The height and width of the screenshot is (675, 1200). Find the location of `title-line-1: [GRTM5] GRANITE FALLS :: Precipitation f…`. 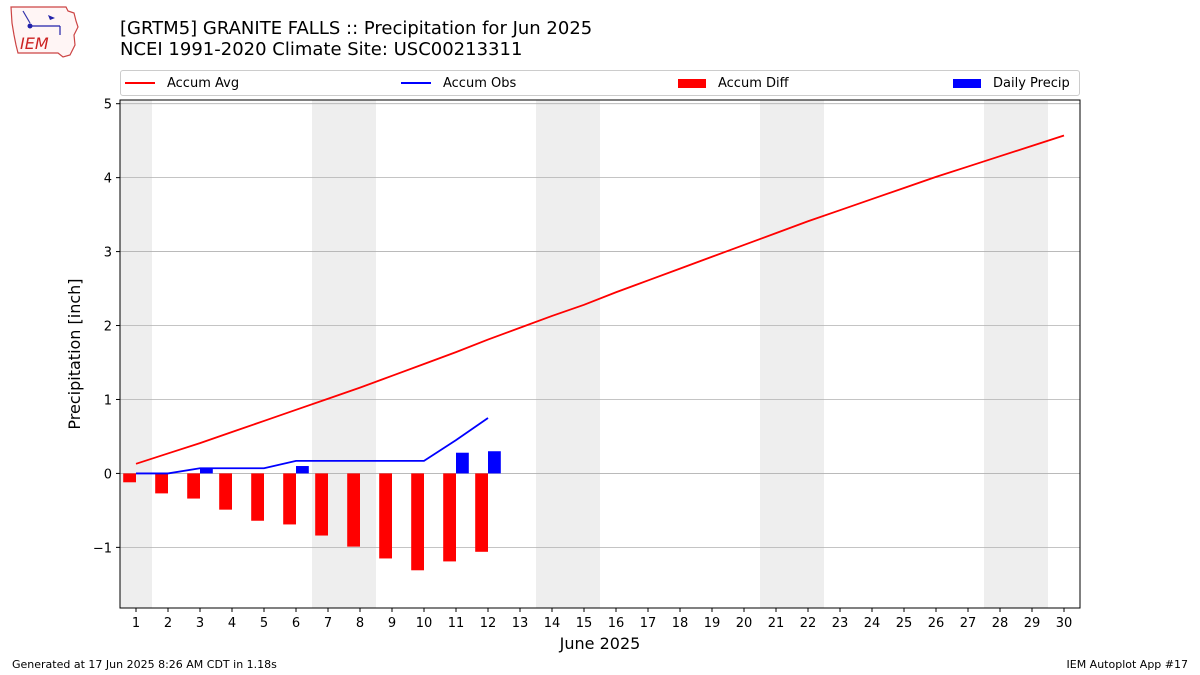

title-line-1: [GRTM5] GRANITE FALLS :: Precipitation f… is located at coordinates (356, 28).